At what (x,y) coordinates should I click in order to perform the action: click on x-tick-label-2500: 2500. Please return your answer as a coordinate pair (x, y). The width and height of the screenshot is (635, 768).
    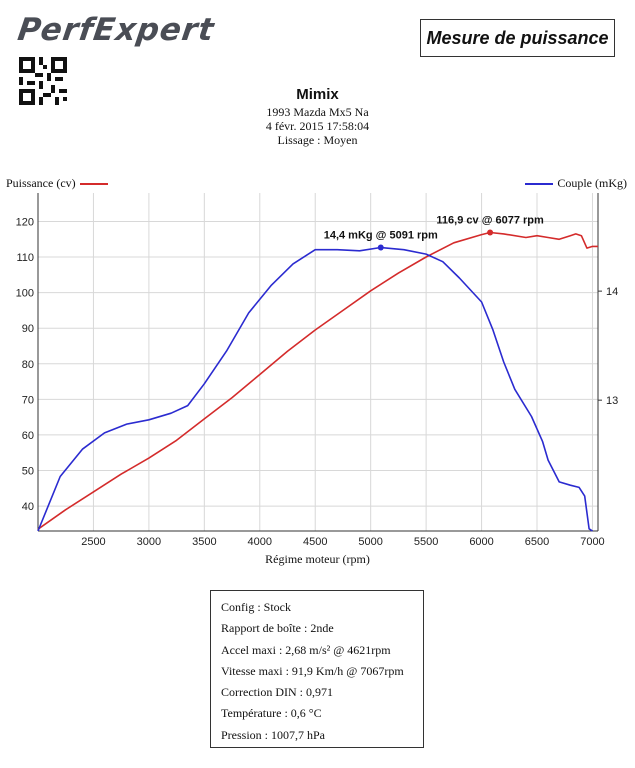
    Looking at the image, I should click on (93, 542).